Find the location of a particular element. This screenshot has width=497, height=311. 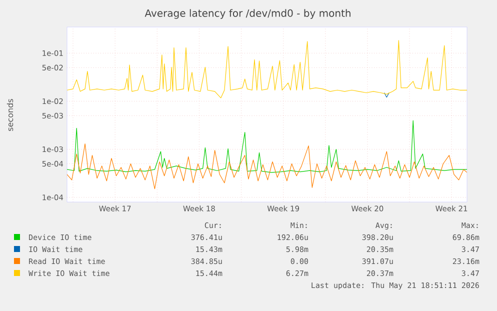

y-axis-title: seconds is located at coordinates (10, 115).